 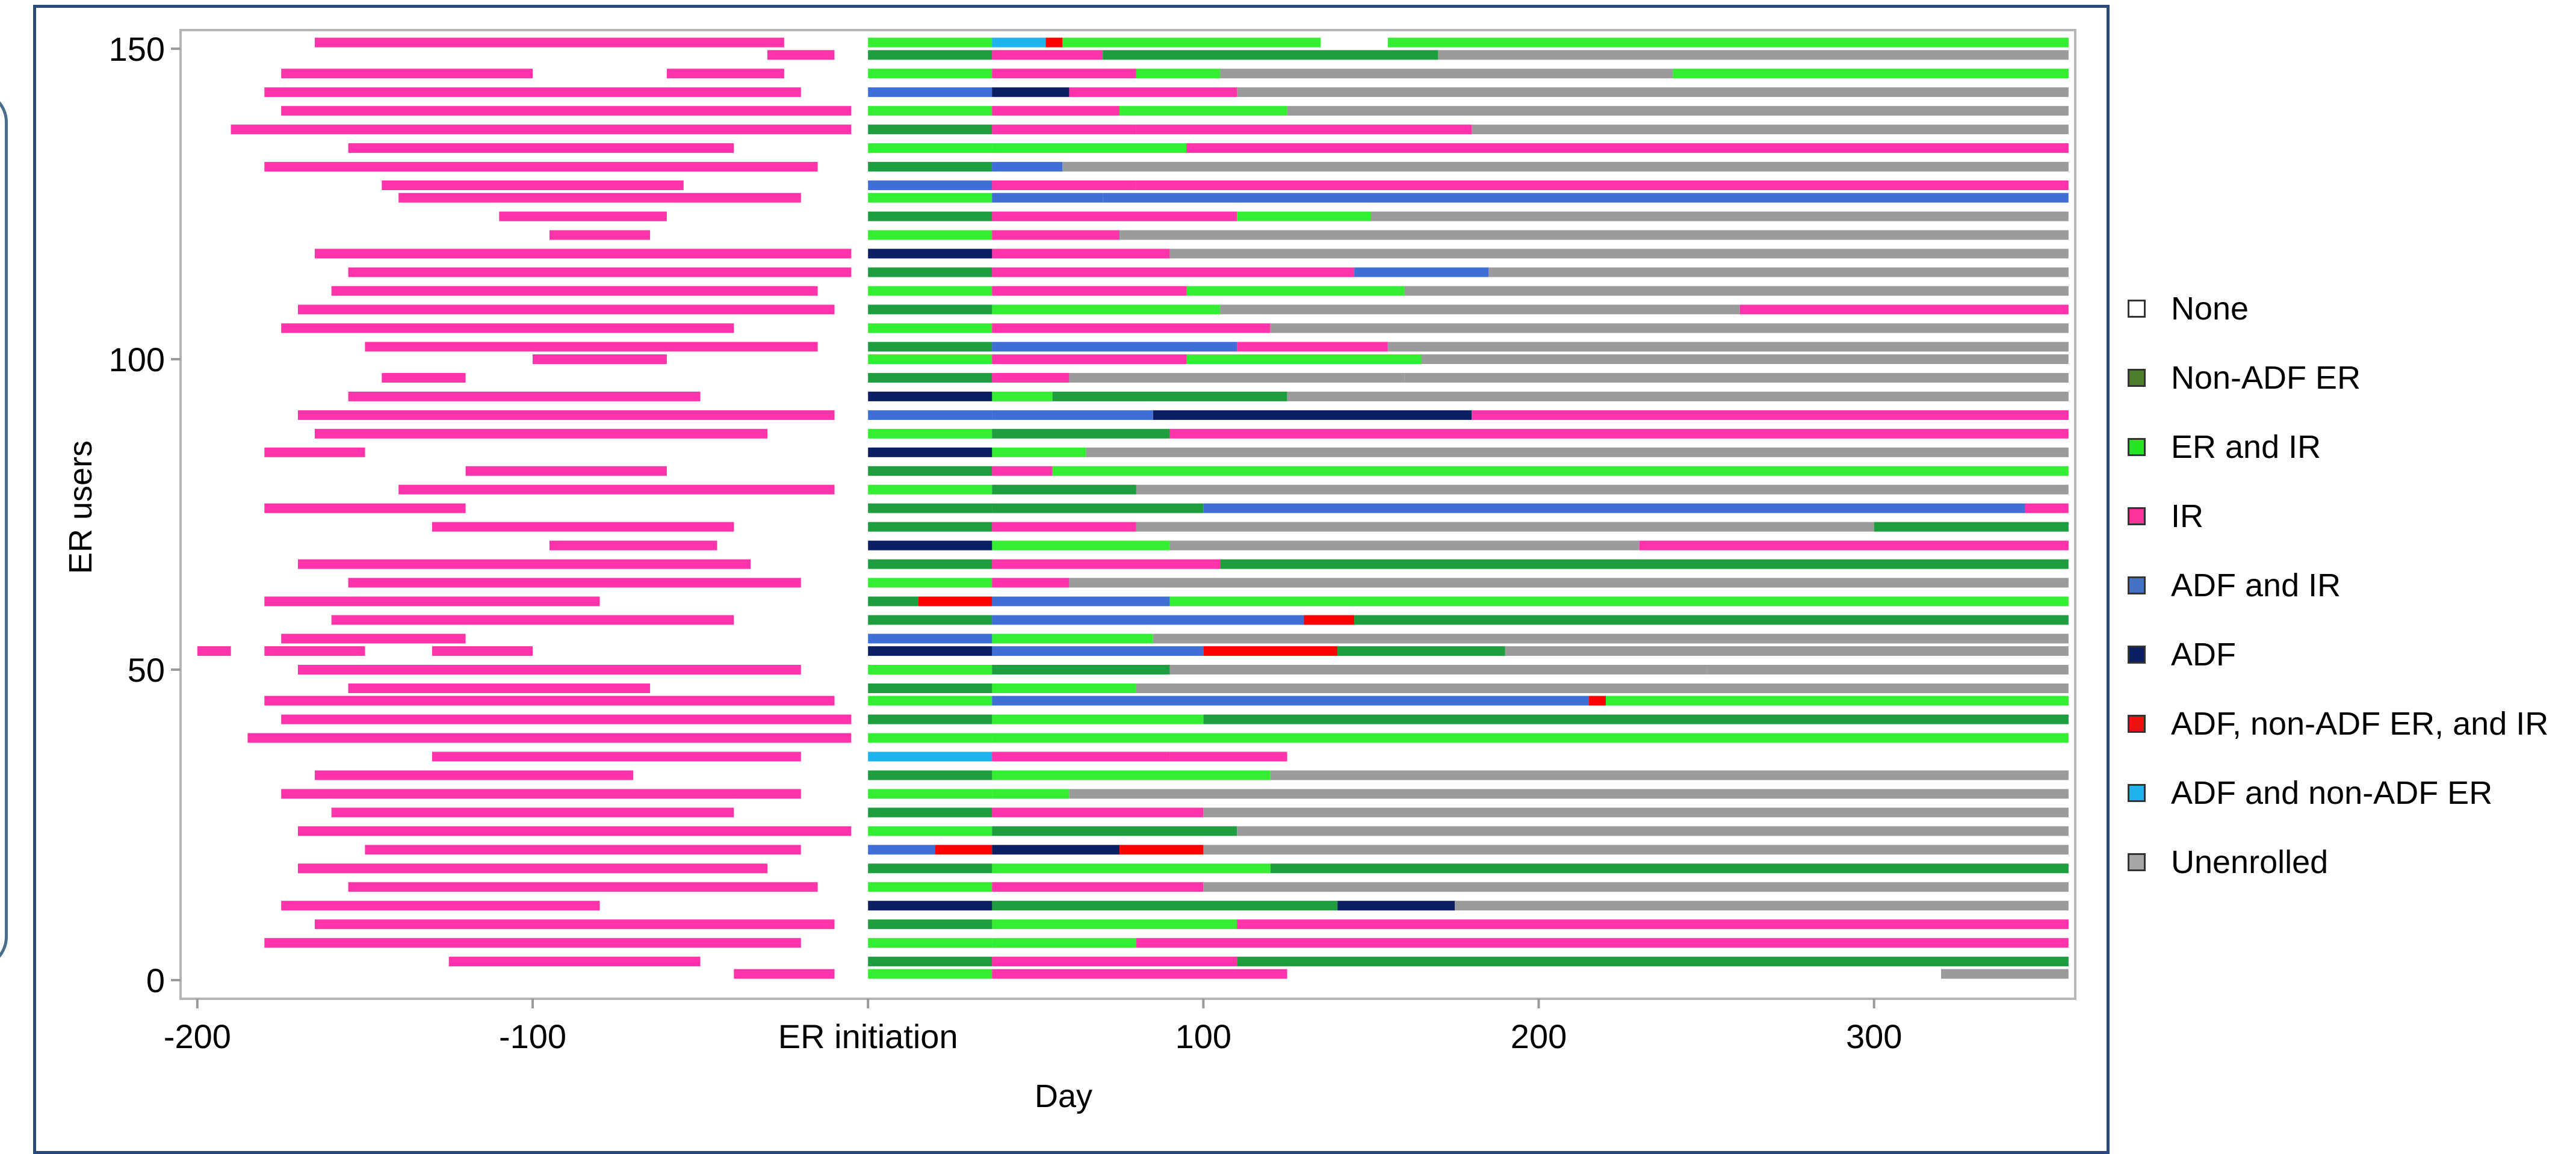 What do you see at coordinates (532, 1036) in the screenshot?
I see `x-tick-label: -100` at bounding box center [532, 1036].